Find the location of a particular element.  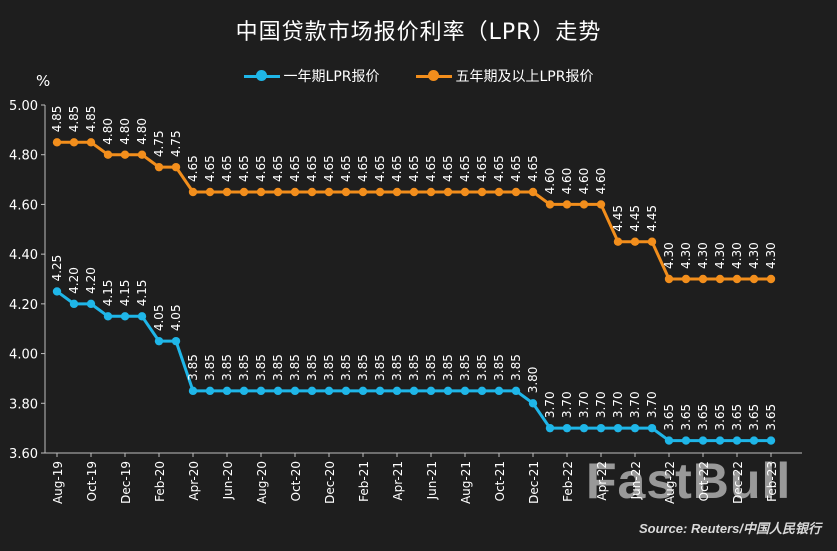

legend-swatch-one-year is located at coordinates (261, 76).